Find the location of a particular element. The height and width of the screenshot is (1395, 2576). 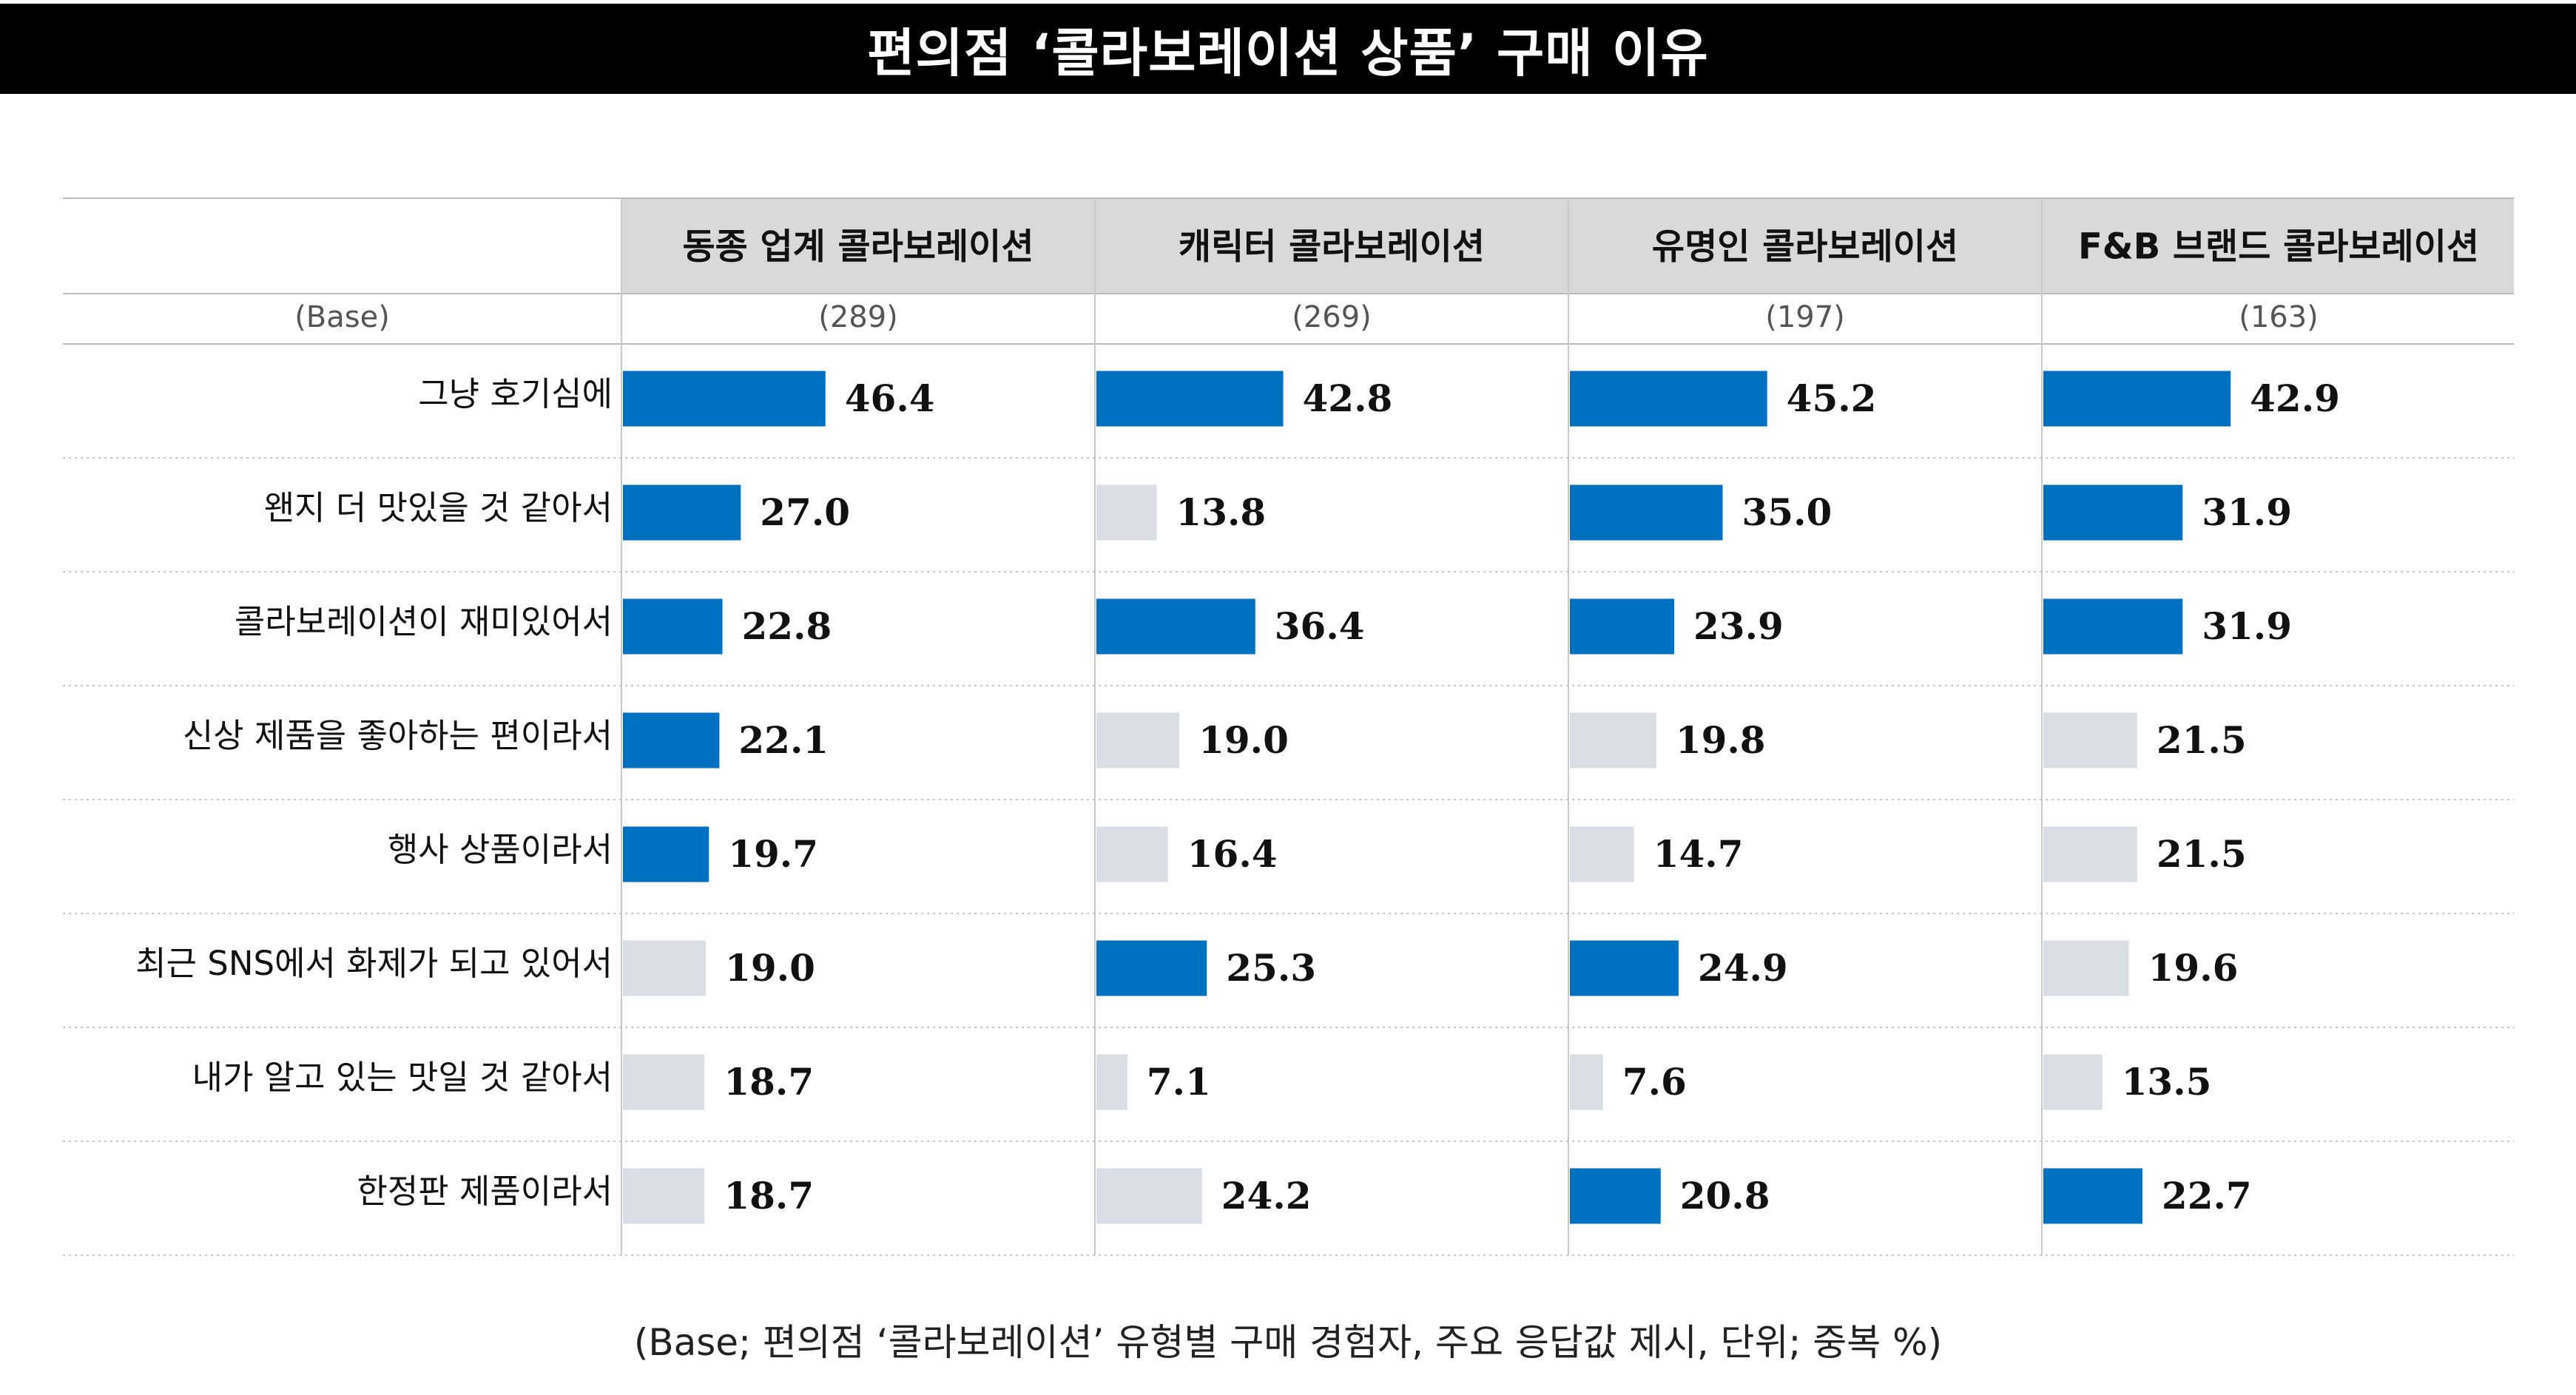

base-label: (Base) is located at coordinates (342, 317).